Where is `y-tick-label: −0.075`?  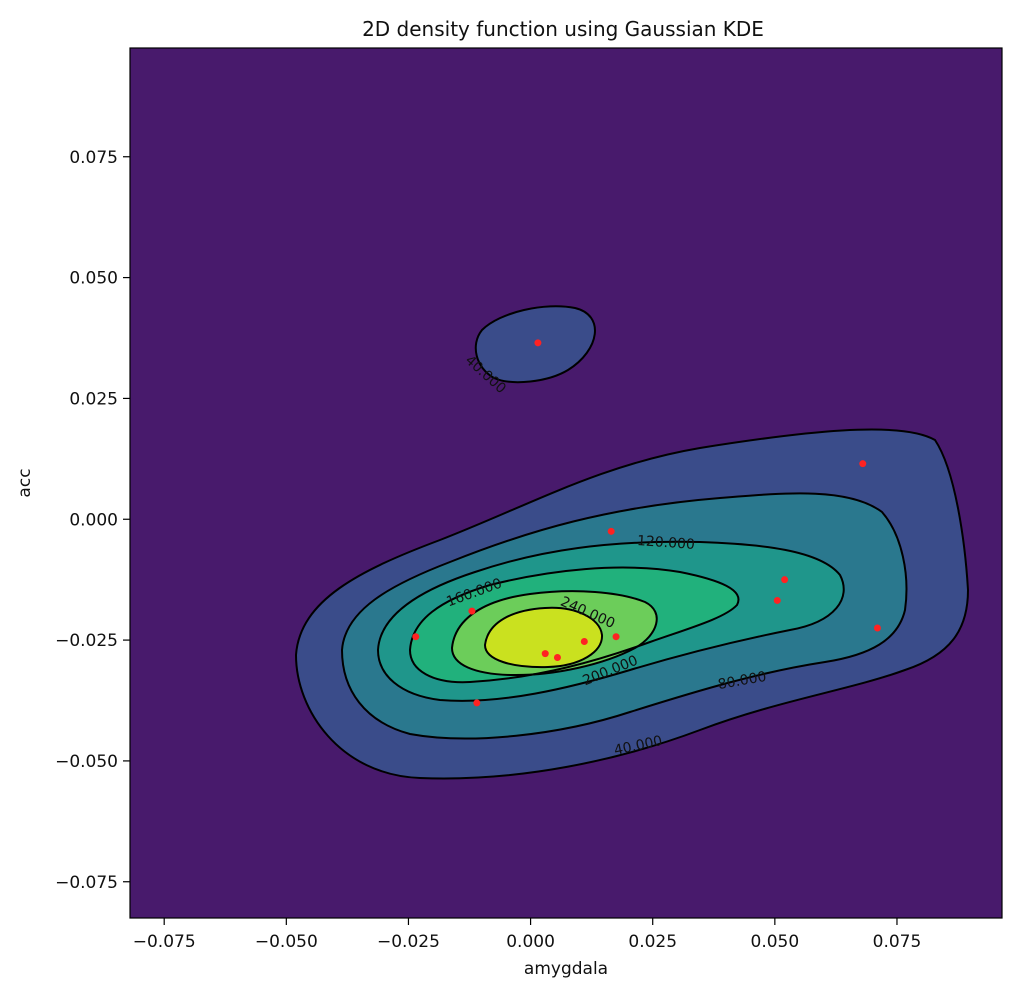 y-tick-label: −0.075 is located at coordinates (86, 883).